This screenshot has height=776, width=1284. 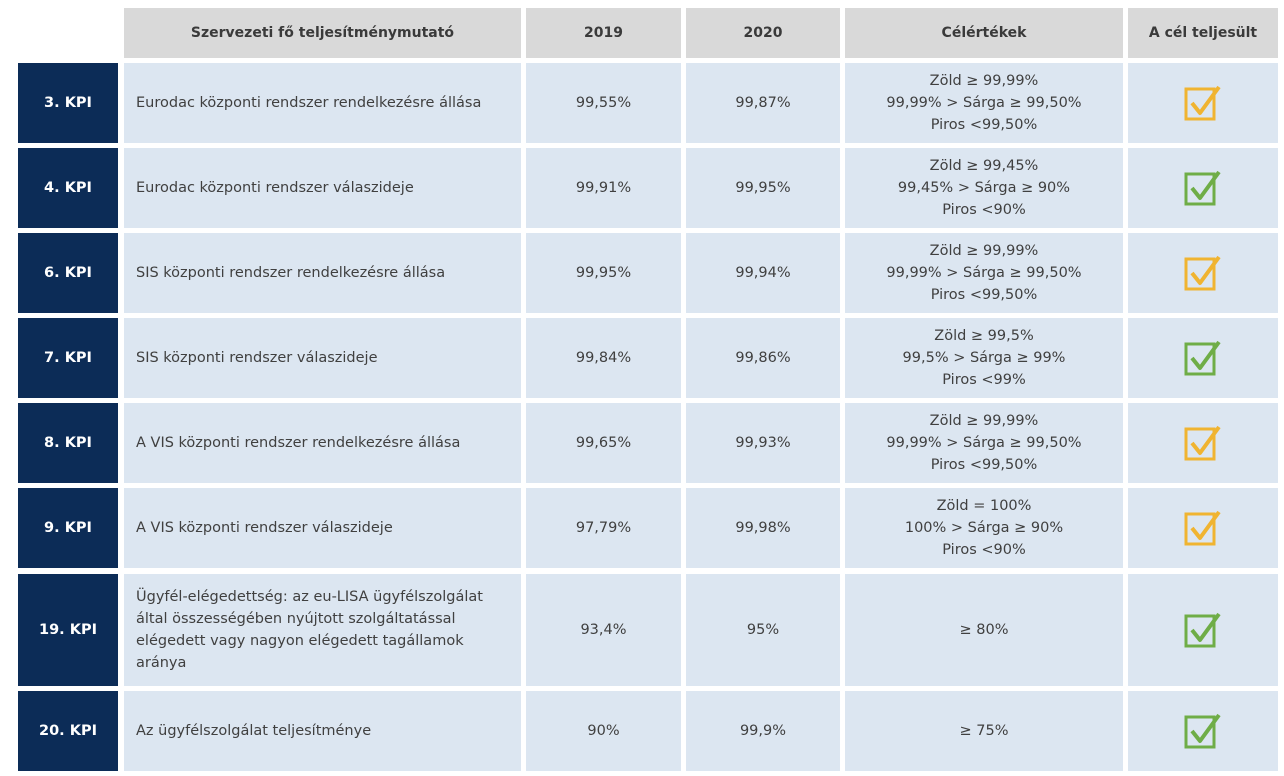 I want to click on value-2019: 97,79%, so click(x=603, y=528).